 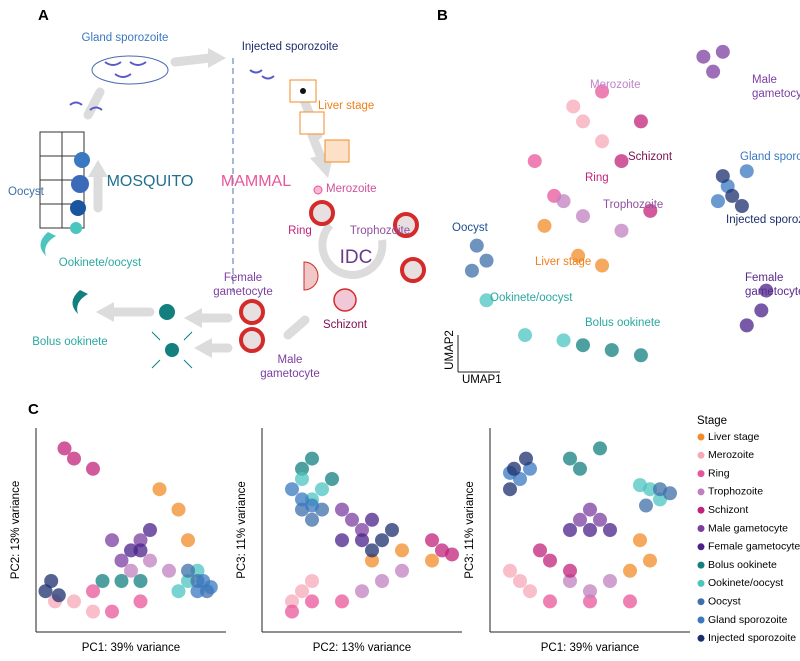 I want to click on label-line: Schizont, so click(x=650, y=157).